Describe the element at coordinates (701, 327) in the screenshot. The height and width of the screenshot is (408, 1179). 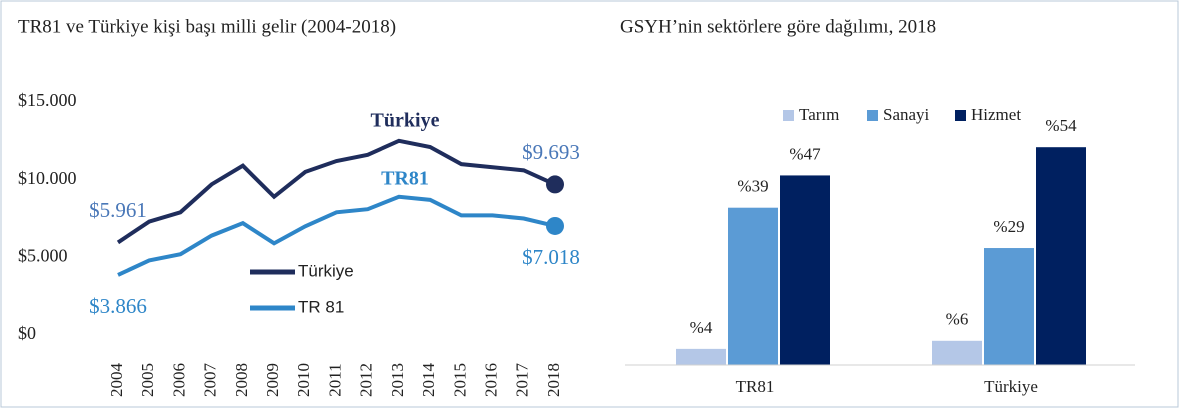
I see `value-label: %4` at that location.